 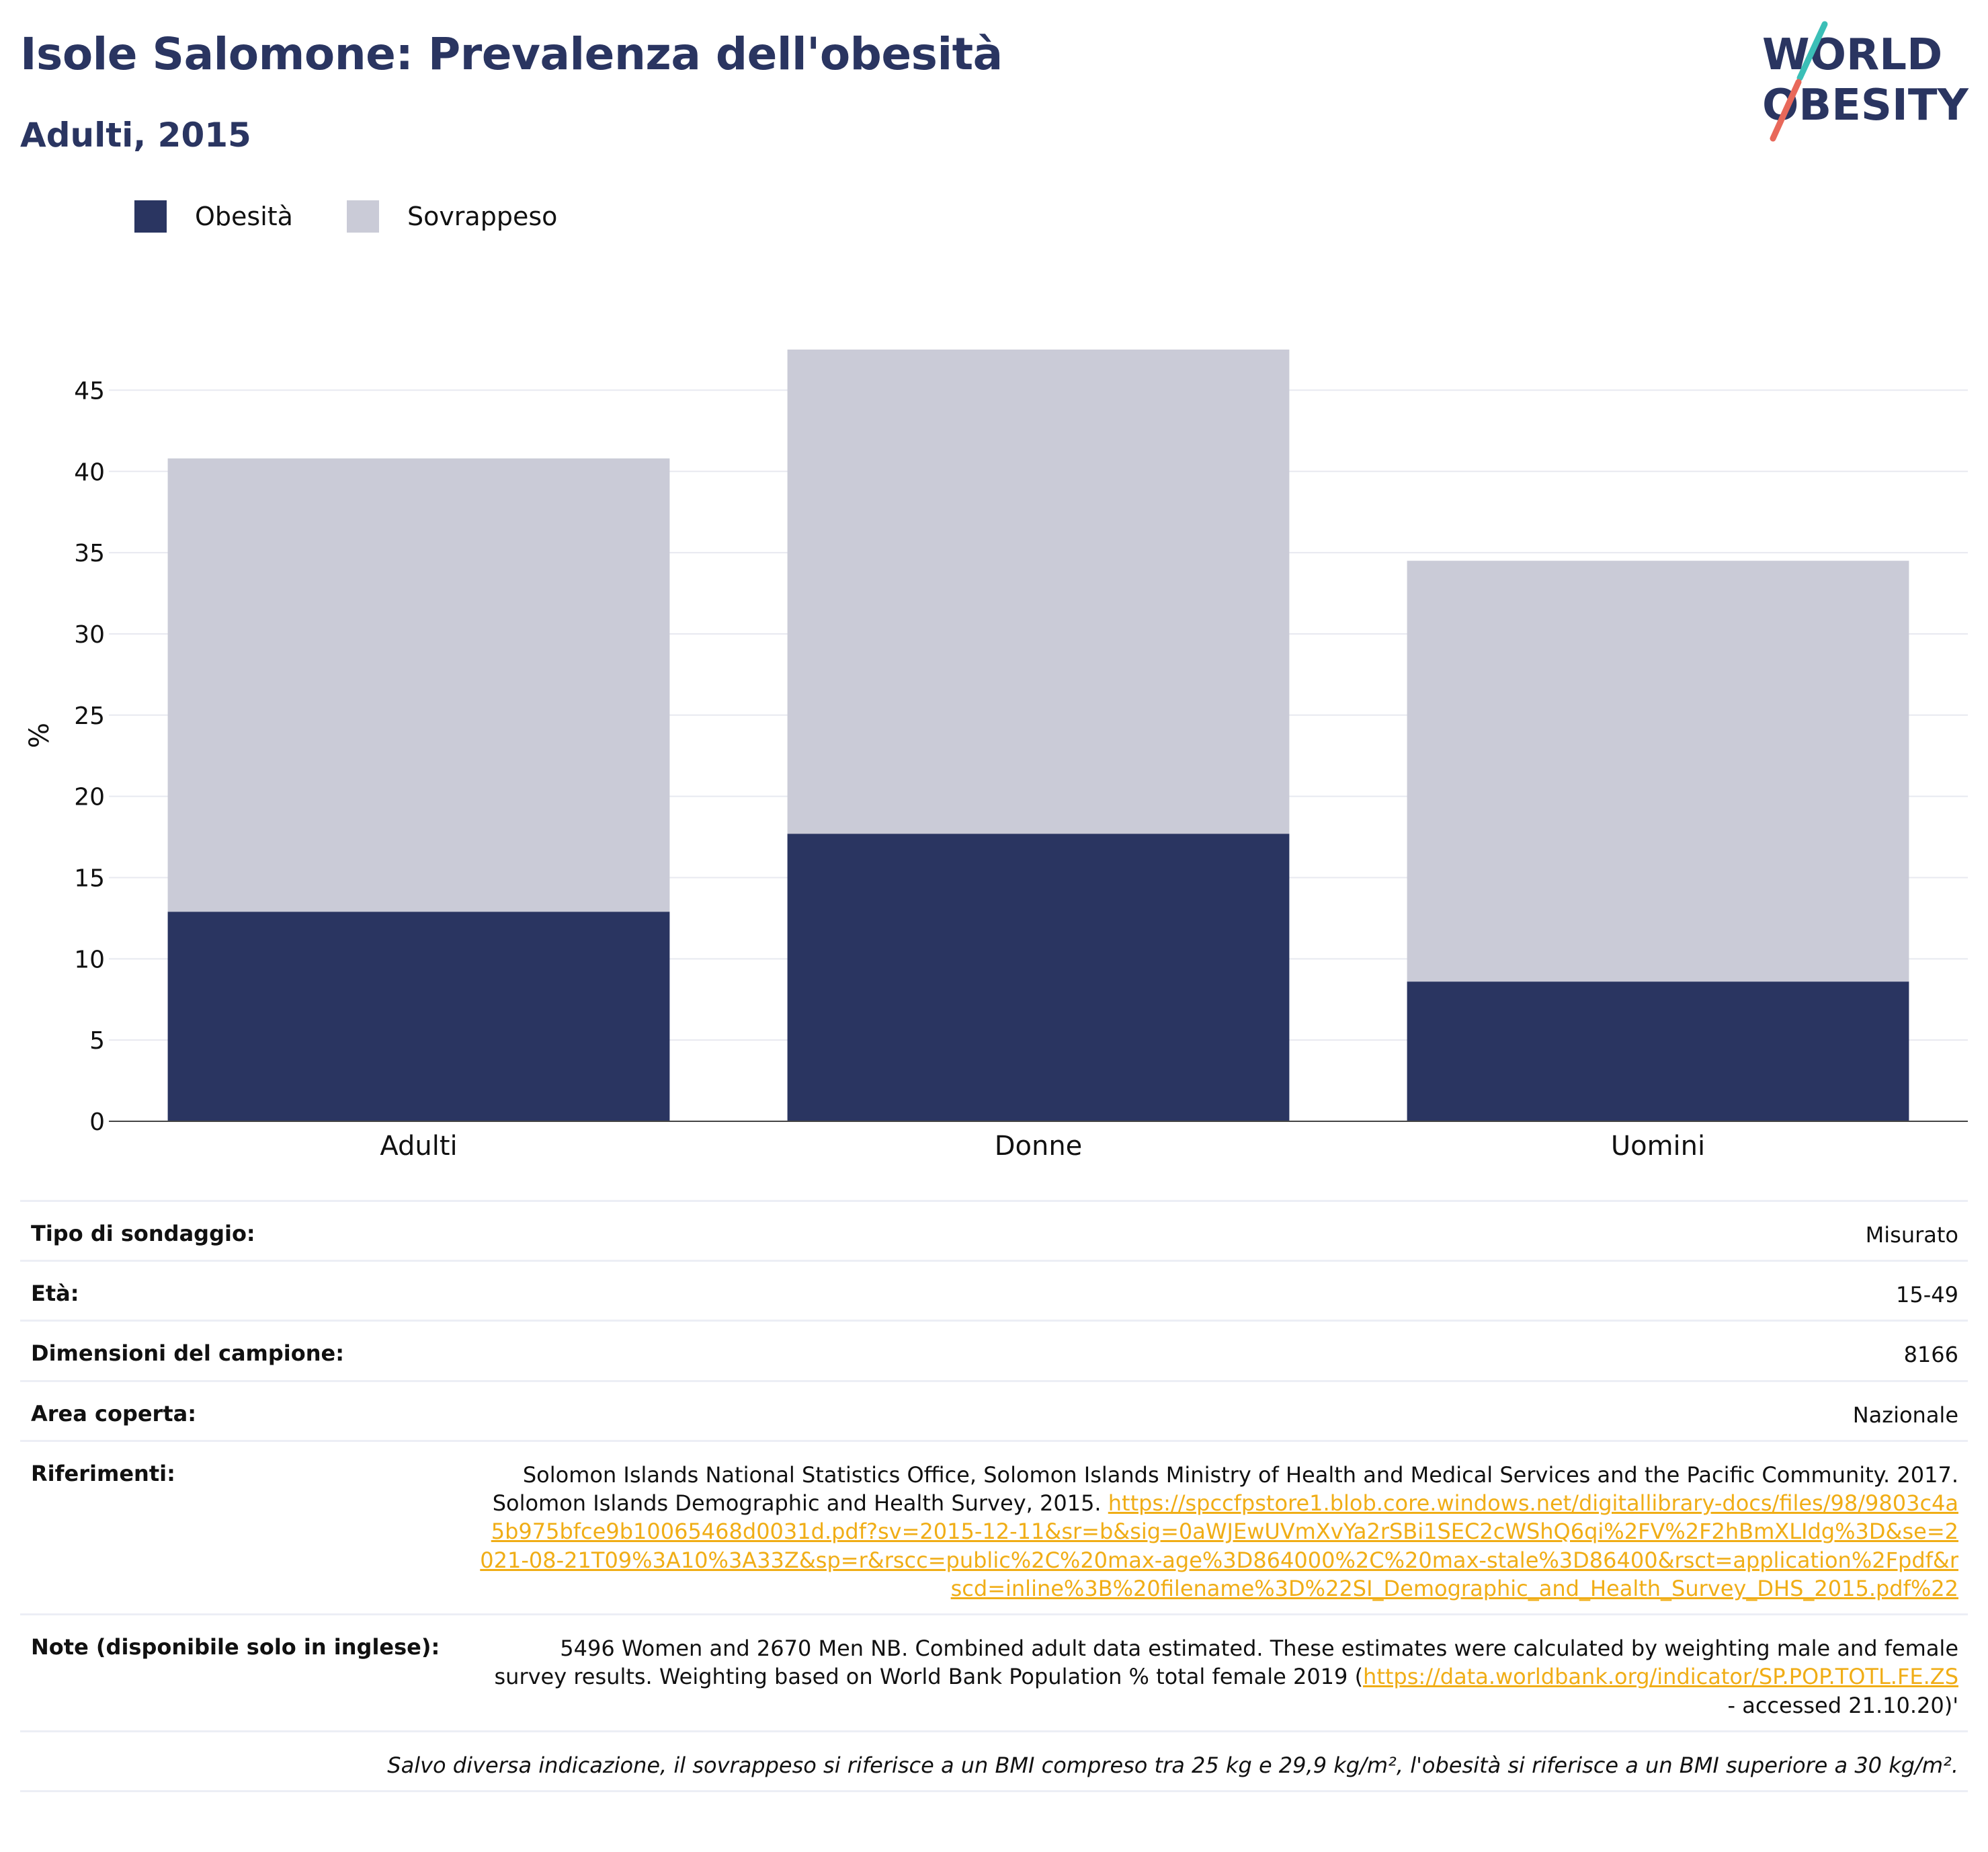 What do you see at coordinates (235, 1647) in the screenshot?
I see `info-label: Note (disponibile solo in inglese):` at bounding box center [235, 1647].